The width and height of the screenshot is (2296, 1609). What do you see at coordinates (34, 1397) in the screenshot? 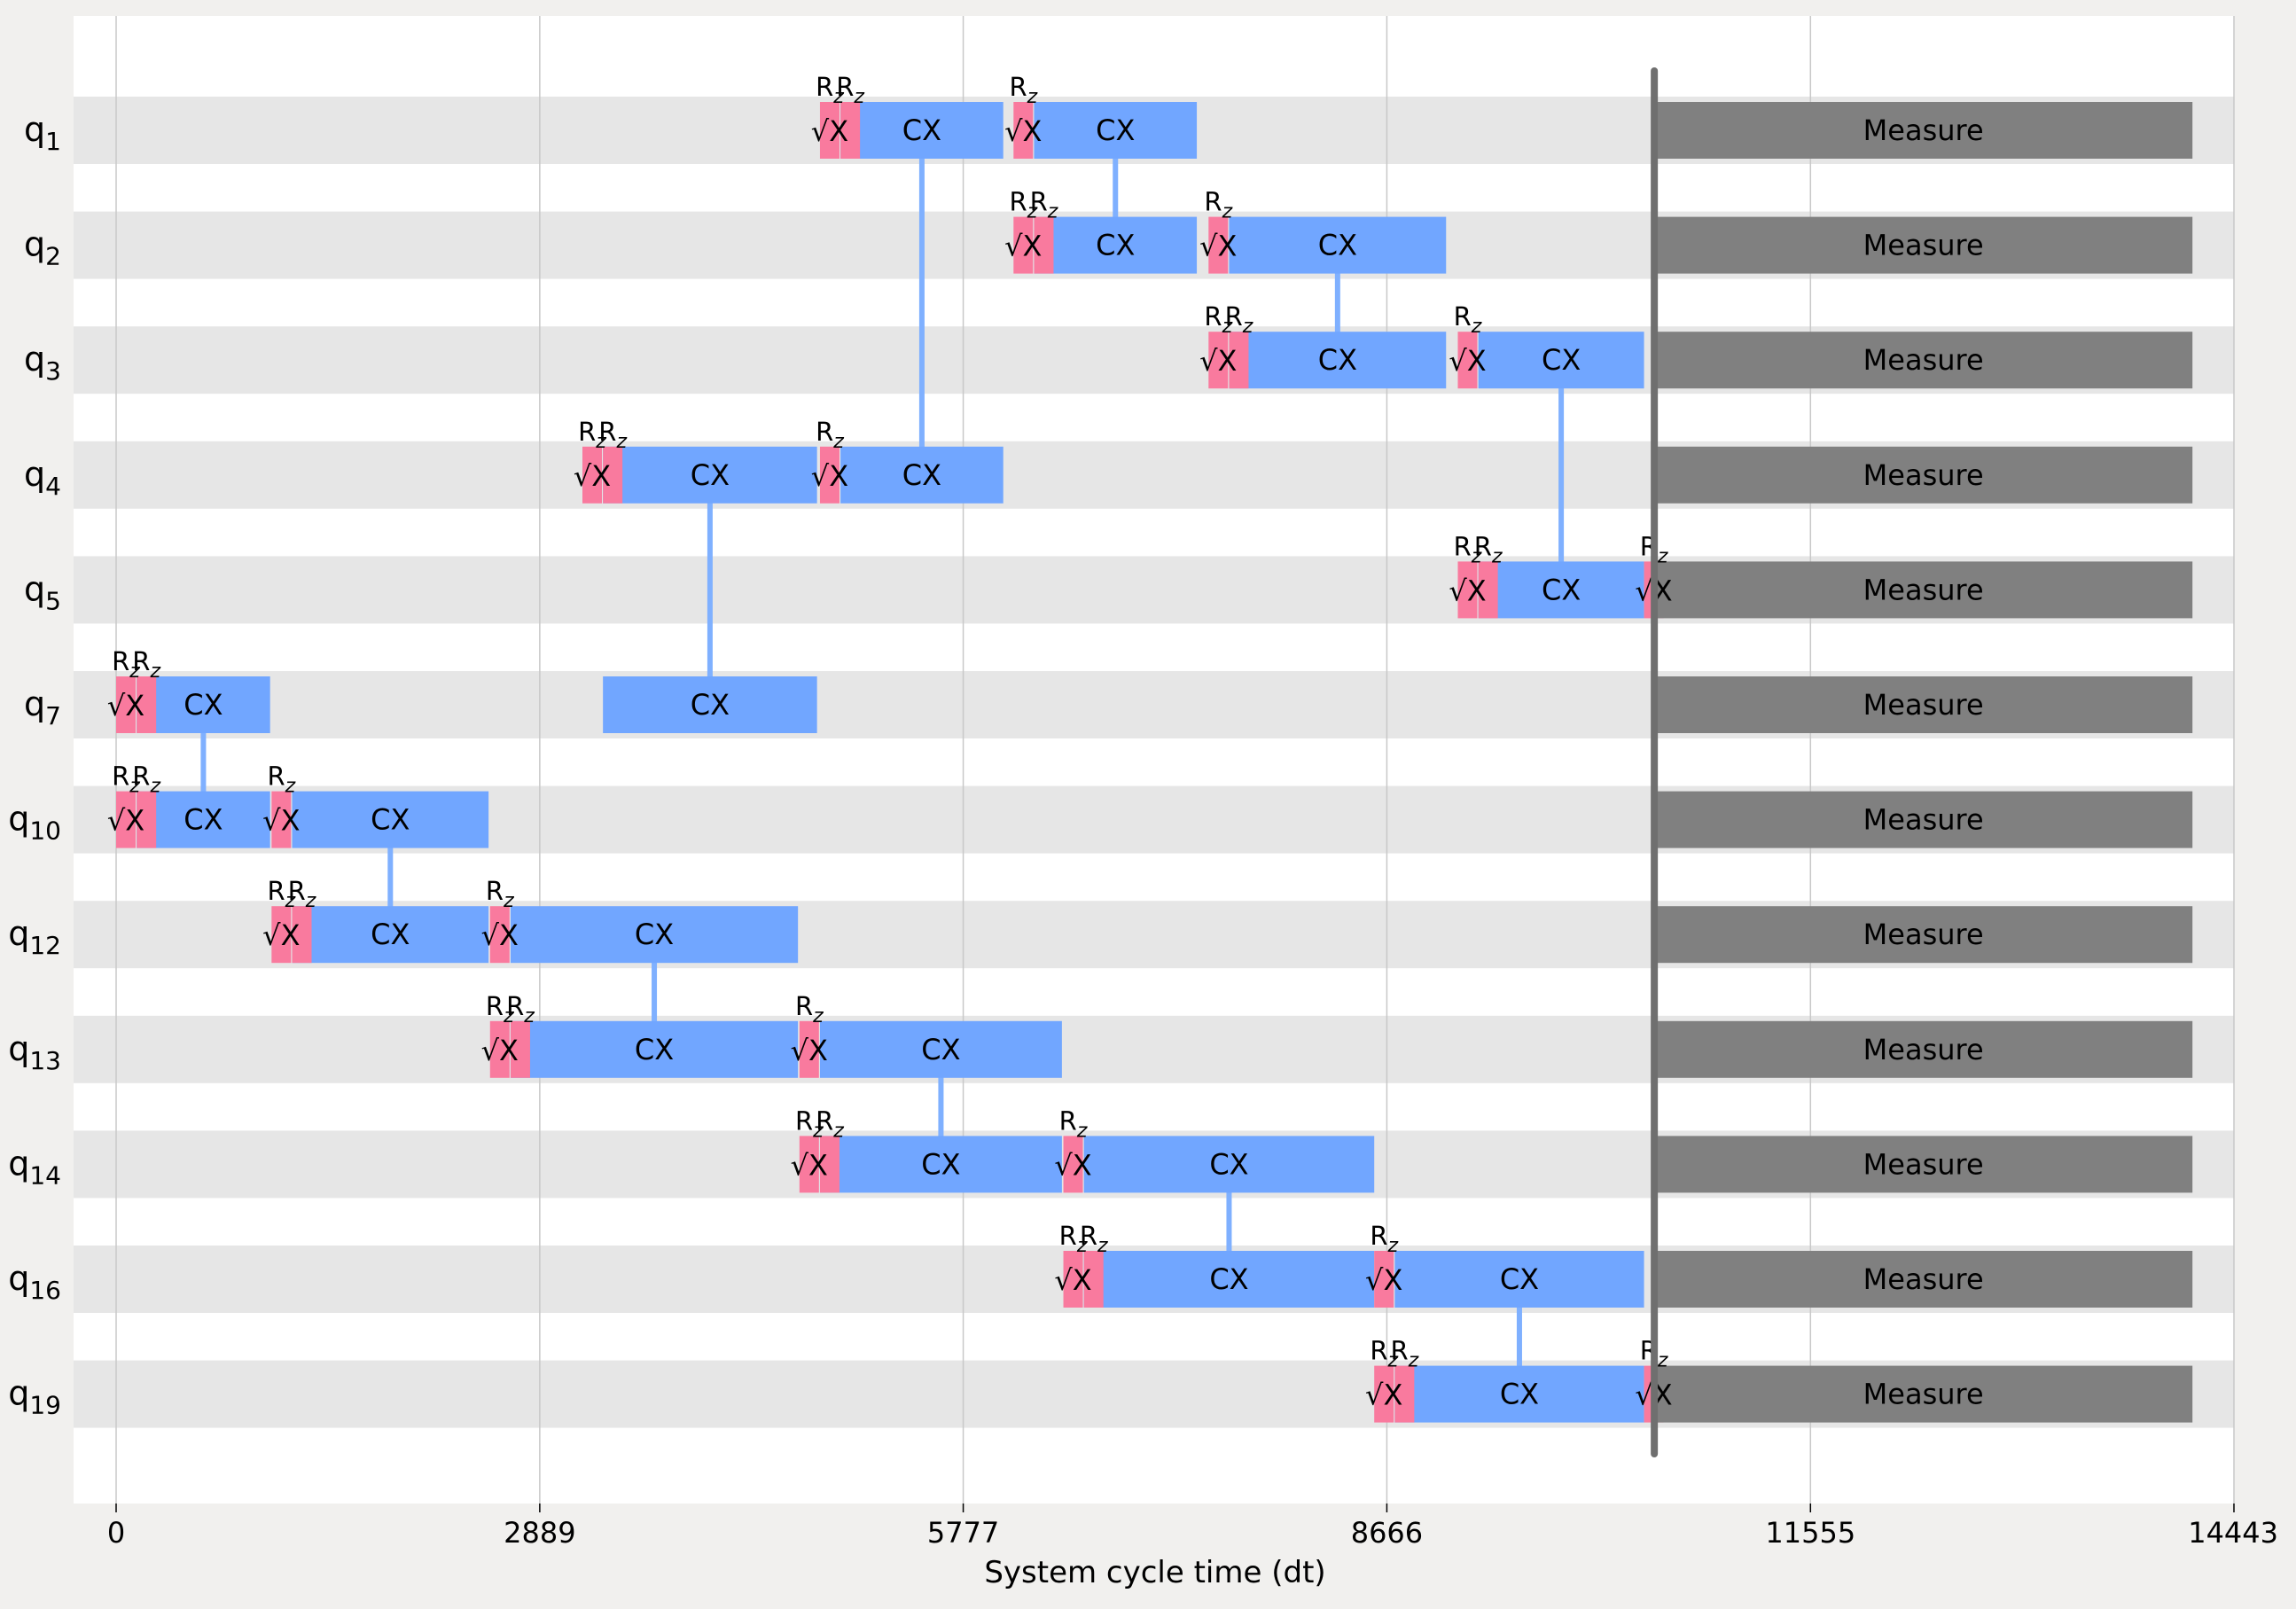
I see `qubit-label: q19` at bounding box center [34, 1397].